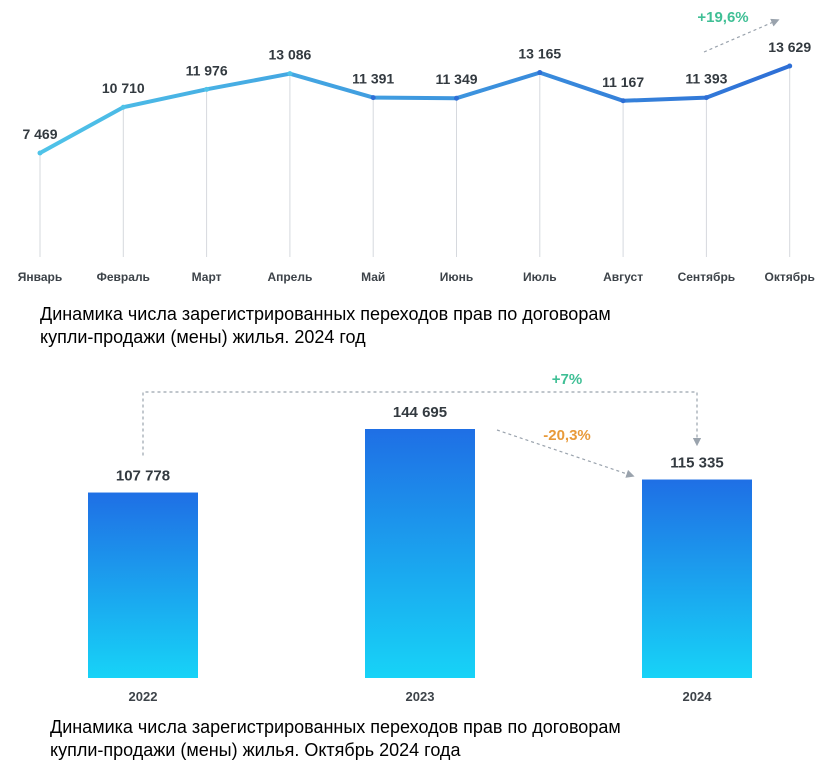 Image resolution: width=824 pixels, height=775 pixels. I want to click on tick-label: 2024, so click(698, 696).